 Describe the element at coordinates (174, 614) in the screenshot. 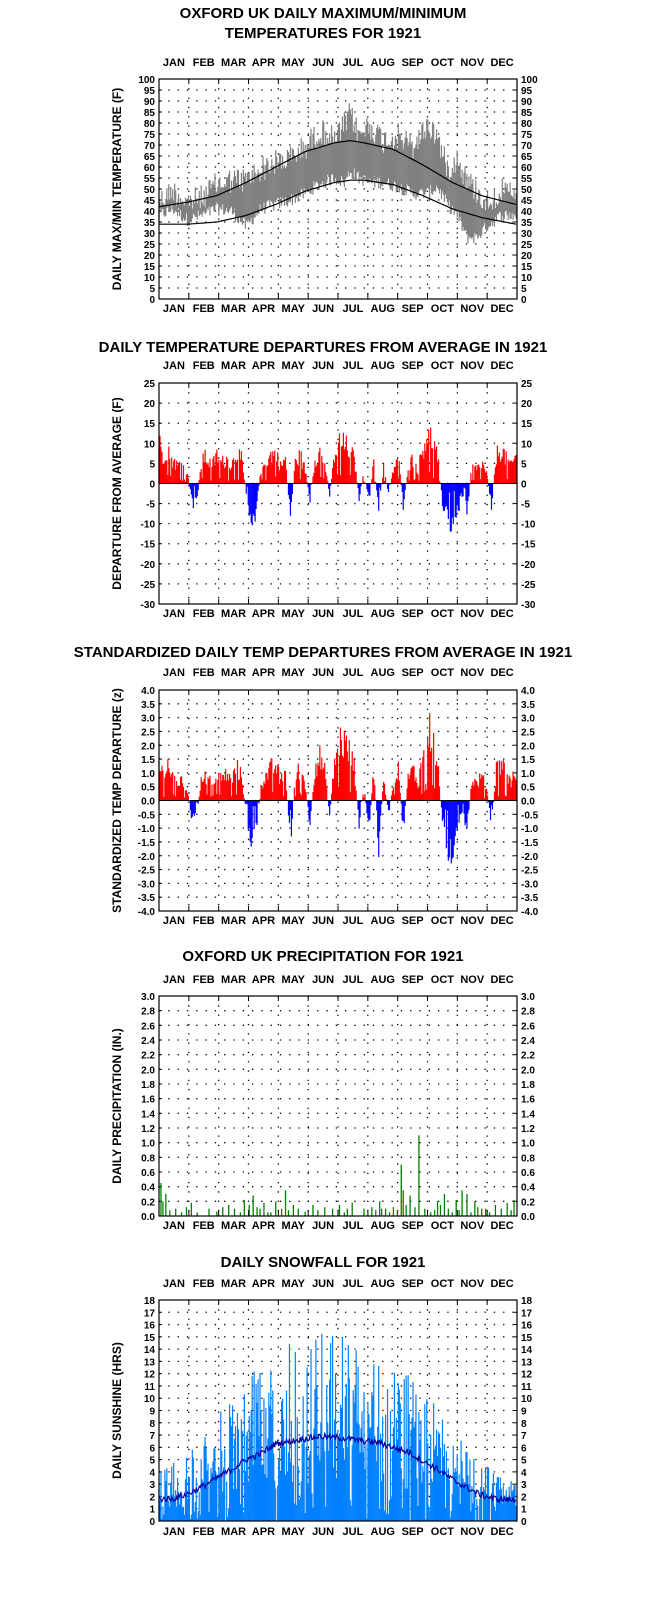

I see `departures-month-label-bottom: JAN` at that location.